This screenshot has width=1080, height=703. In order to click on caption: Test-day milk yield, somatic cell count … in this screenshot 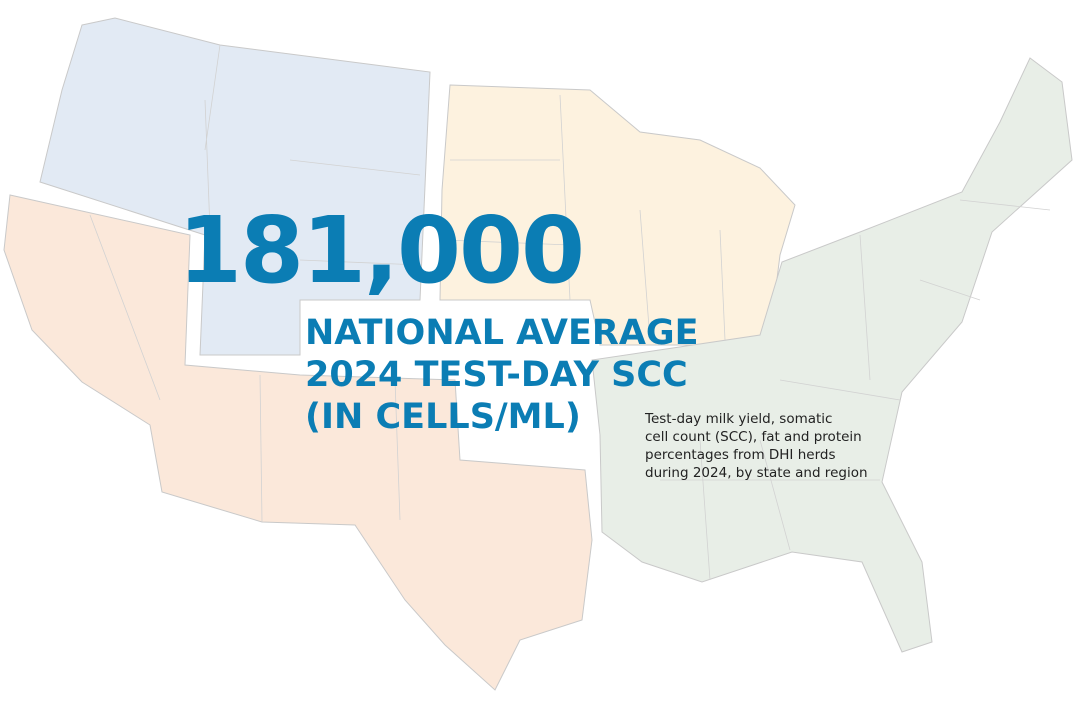, I will do `click(756, 446)`.